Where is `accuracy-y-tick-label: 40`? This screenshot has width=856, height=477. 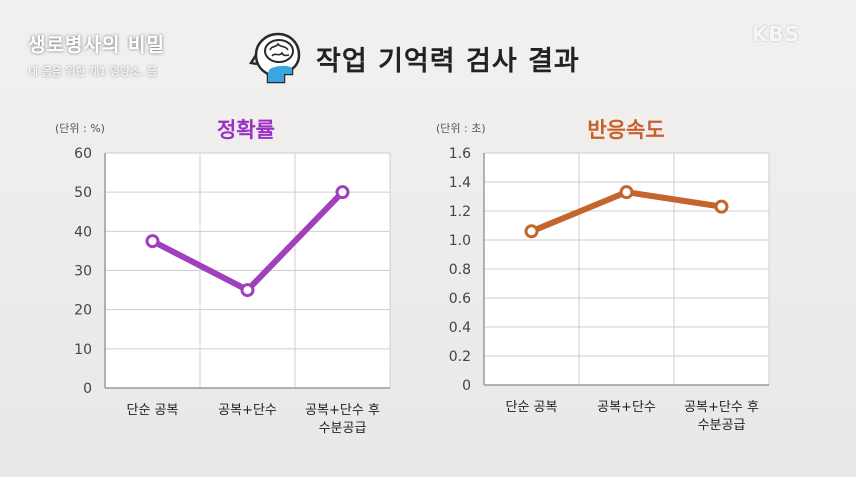
accuracy-y-tick-label: 40 is located at coordinates (83, 232).